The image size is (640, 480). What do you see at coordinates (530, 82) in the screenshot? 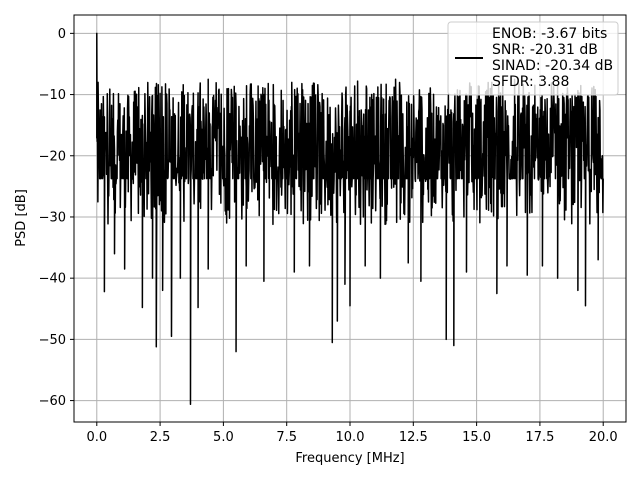
I see `legend-sfdr: SFDR: 3.88` at bounding box center [530, 82].